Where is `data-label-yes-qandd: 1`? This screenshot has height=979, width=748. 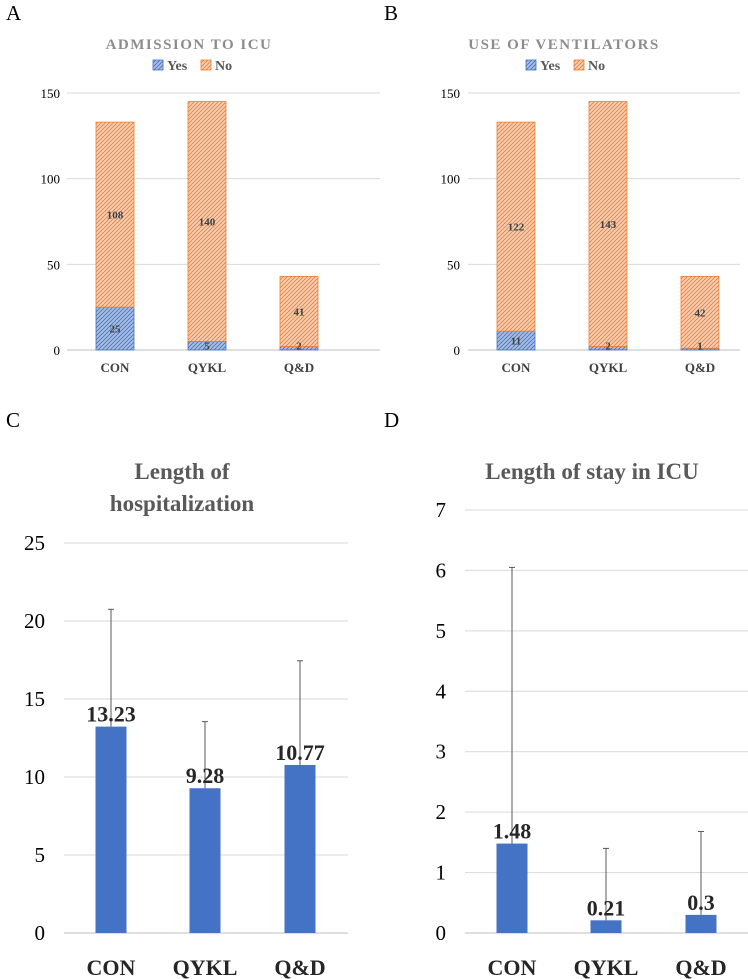 data-label-yes-qandd: 1 is located at coordinates (700, 347).